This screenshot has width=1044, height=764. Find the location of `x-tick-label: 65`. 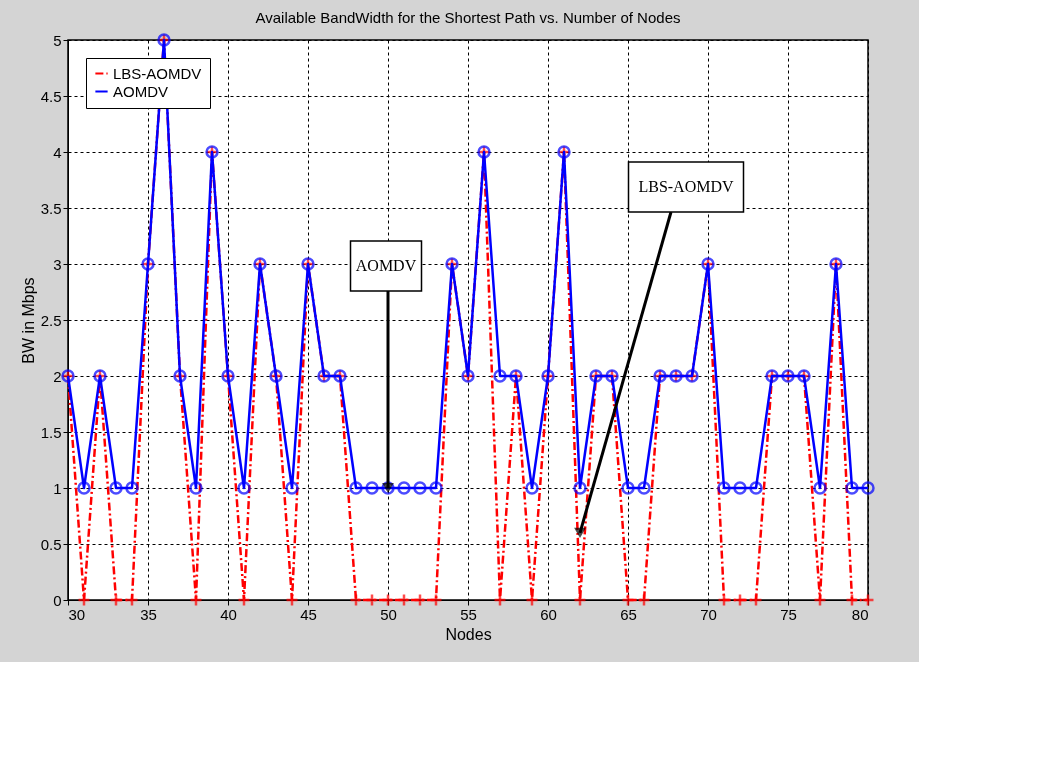

x-tick-label: 65 is located at coordinates (628, 614).